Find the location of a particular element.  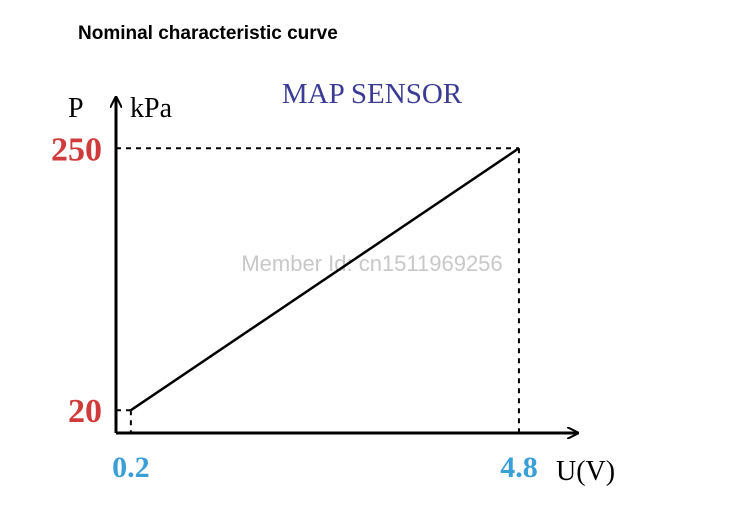

x-tick-label: 4.8 is located at coordinates (519, 467).